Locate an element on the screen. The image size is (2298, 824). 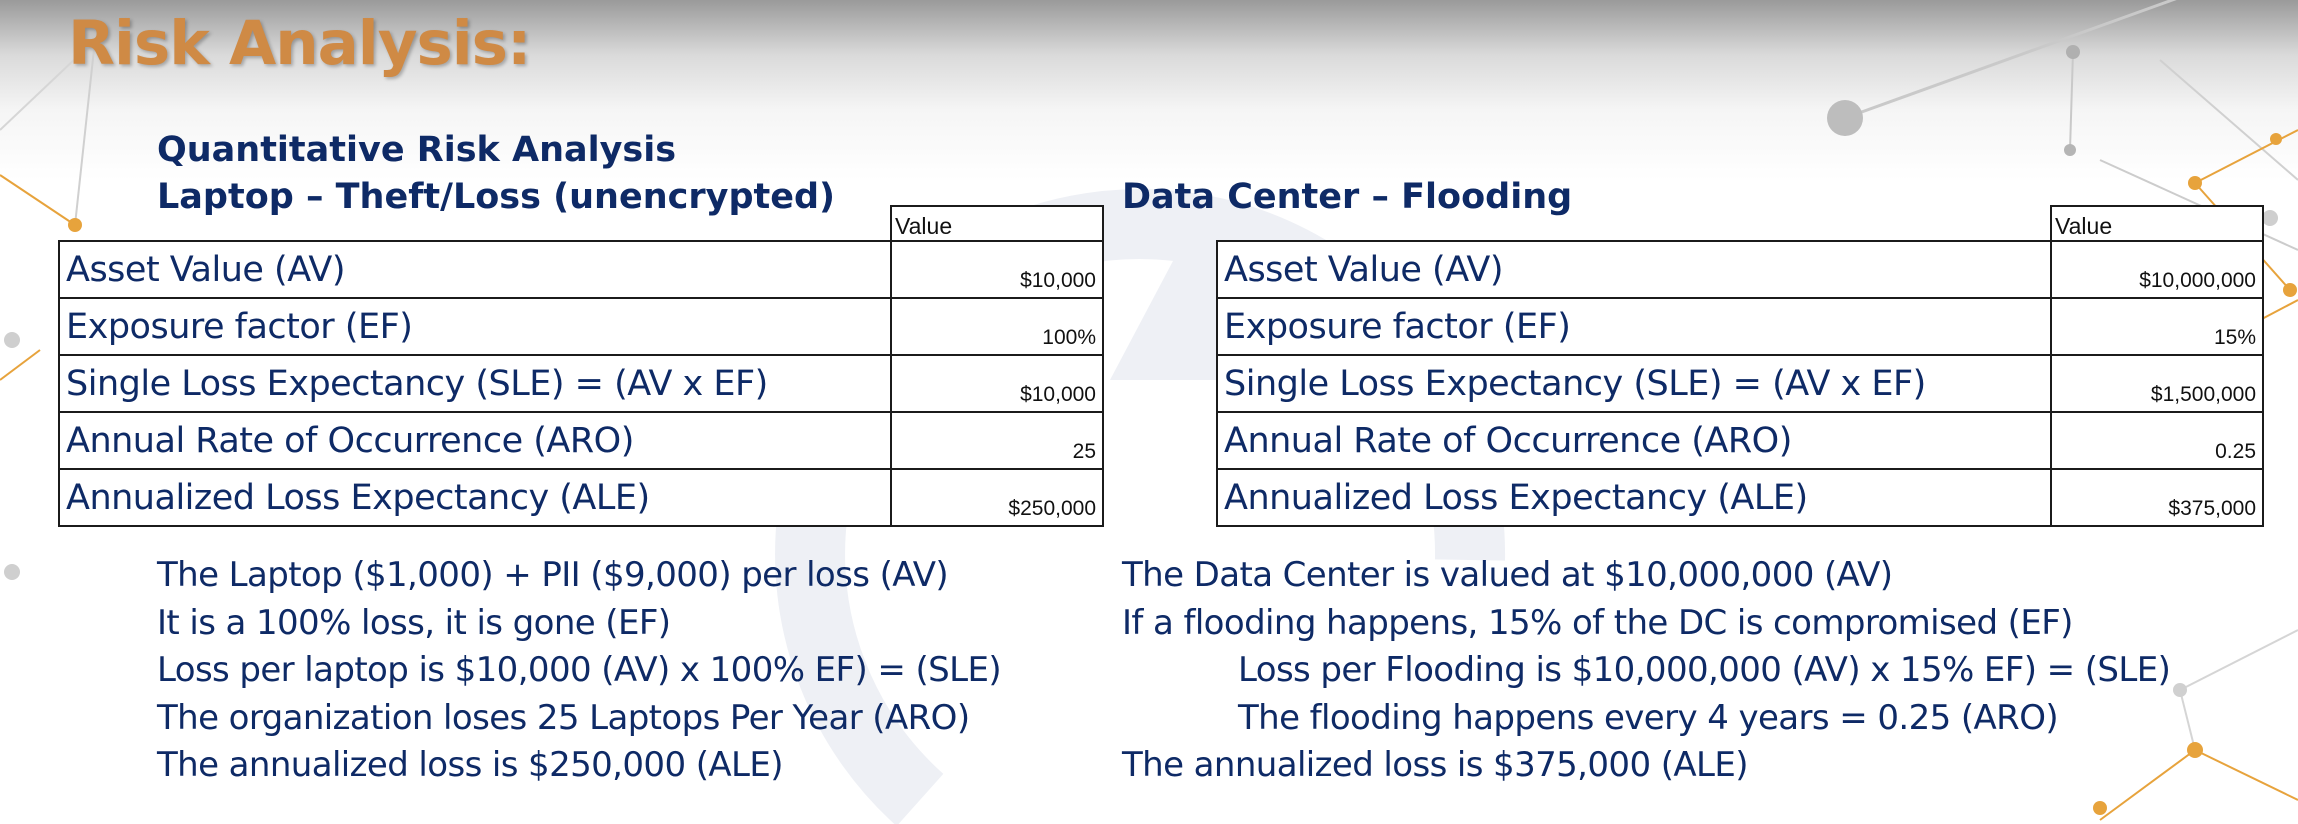
row-value-asset-value: $10,000 is located at coordinates (997, 269).